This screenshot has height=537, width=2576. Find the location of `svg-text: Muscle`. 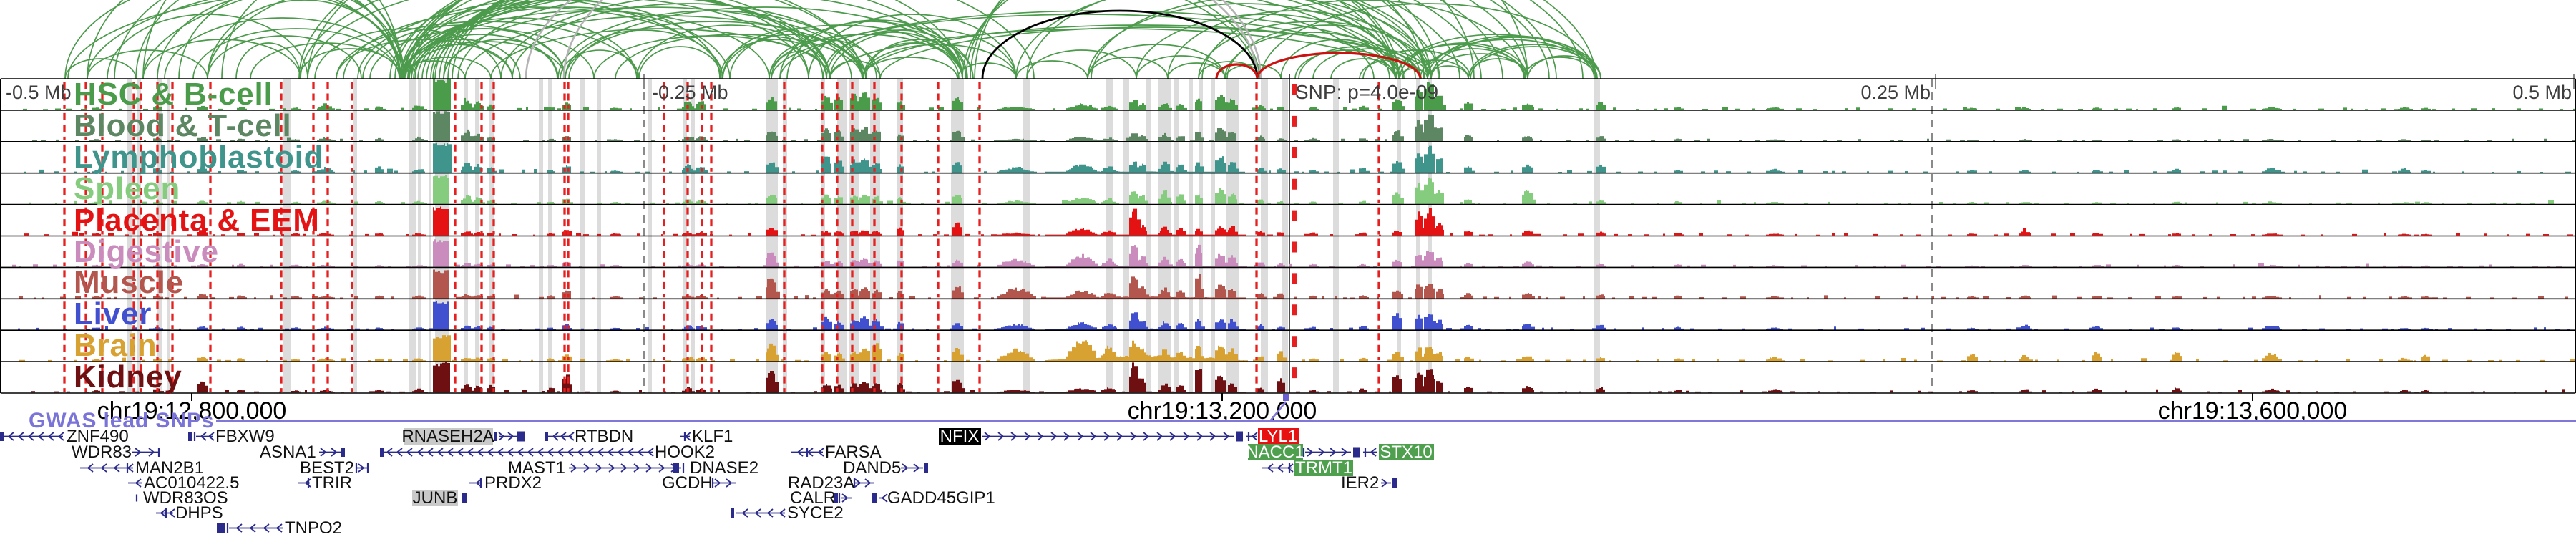

svg-text: Muscle is located at coordinates (129, 282).